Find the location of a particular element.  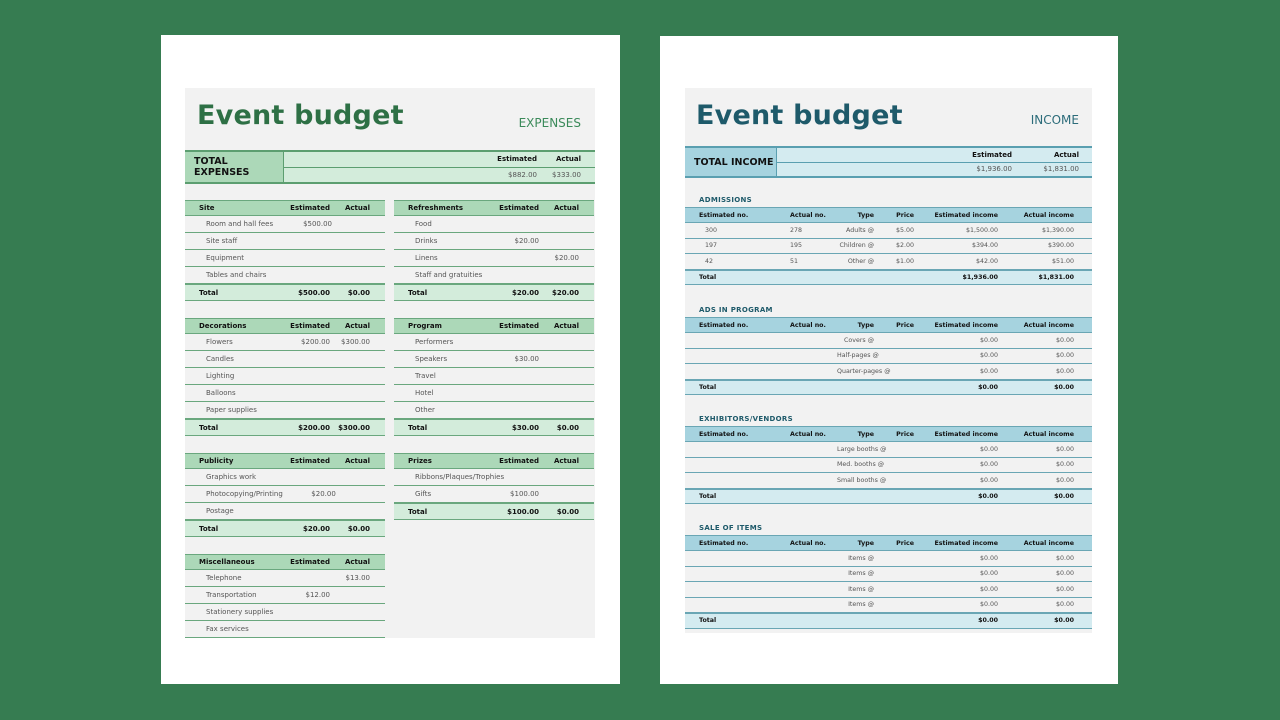

table-row: Graphics work is located at coordinates (285, 477).